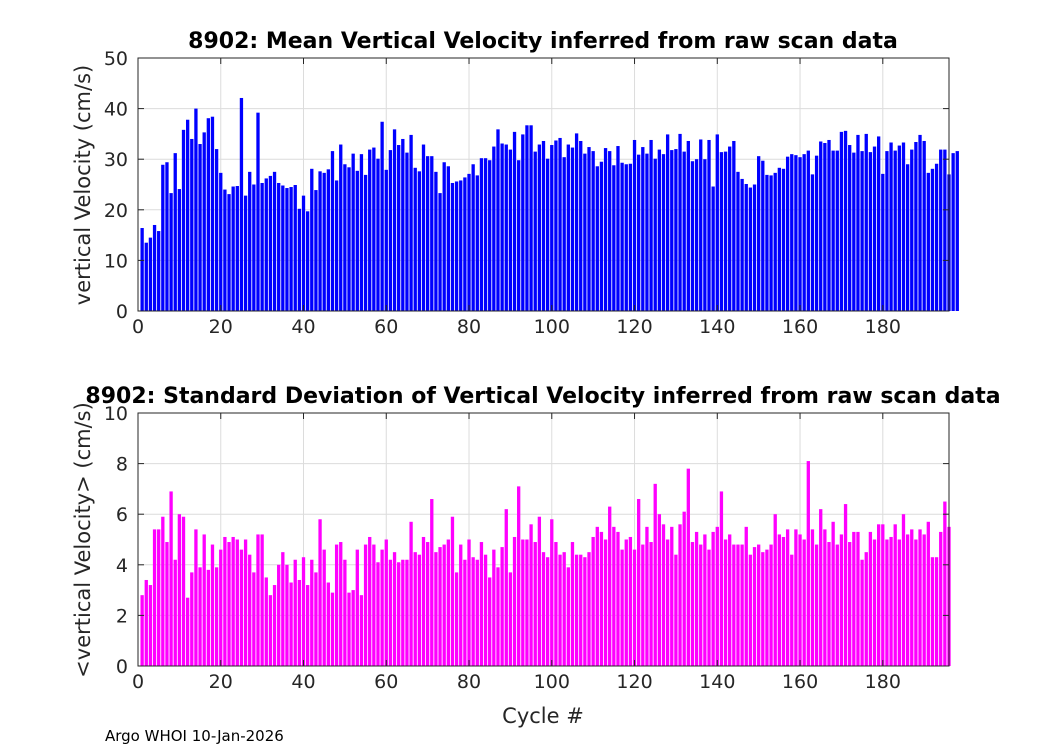  Describe the element at coordinates (303, 327) in the screenshot. I see `mean-xtick-label-40: 40` at that location.